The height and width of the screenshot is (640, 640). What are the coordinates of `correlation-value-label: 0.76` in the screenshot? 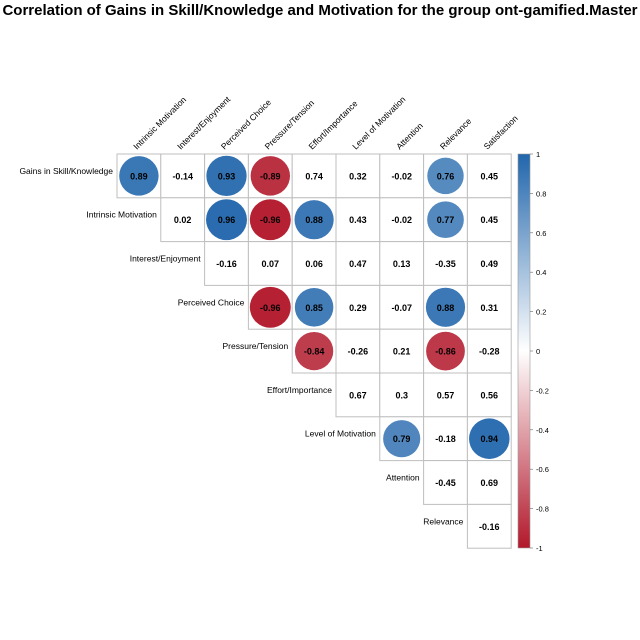 It's located at (446, 176).